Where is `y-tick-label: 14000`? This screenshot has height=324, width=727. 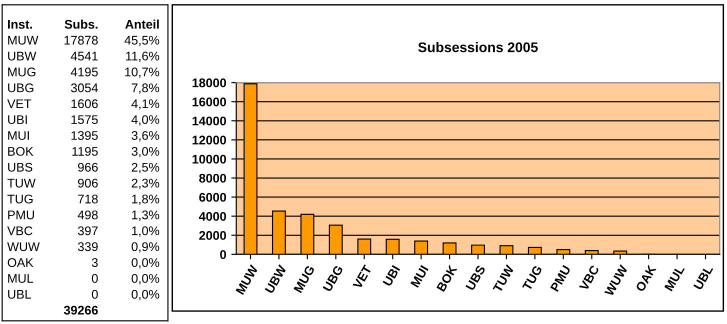 y-tick-label: 14000 is located at coordinates (209, 121).